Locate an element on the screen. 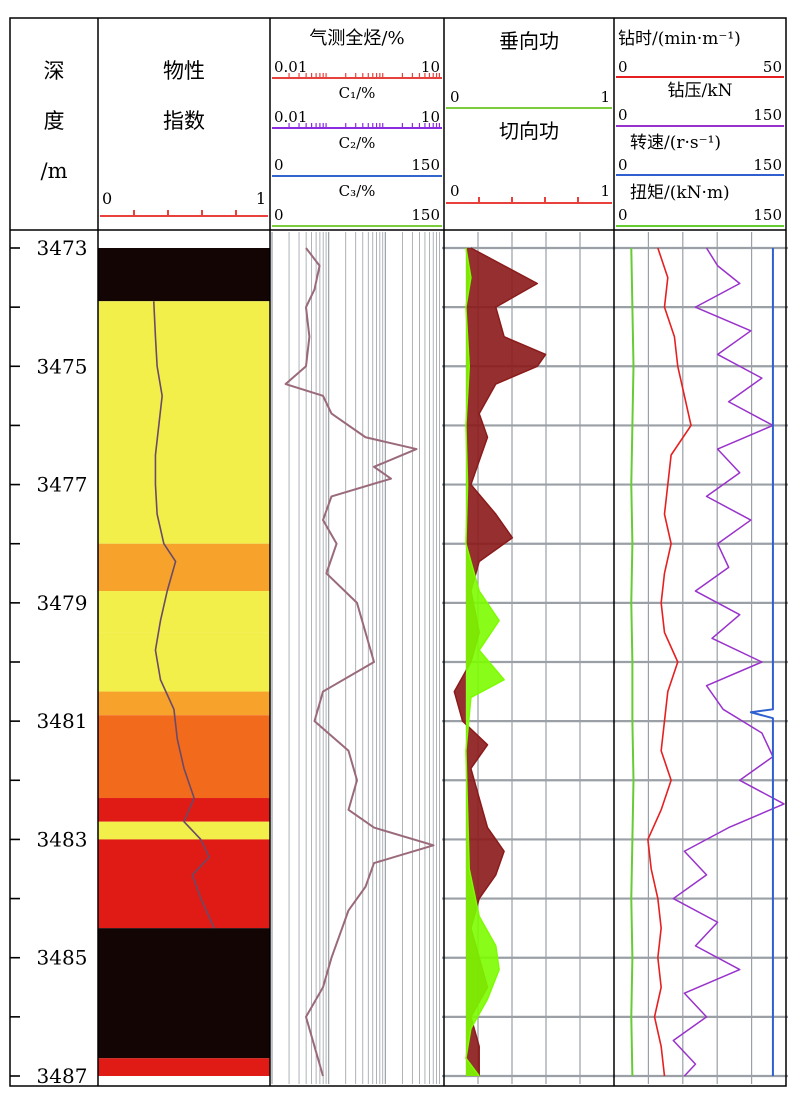  torque-scale-max: 150 is located at coordinates (767, 215).